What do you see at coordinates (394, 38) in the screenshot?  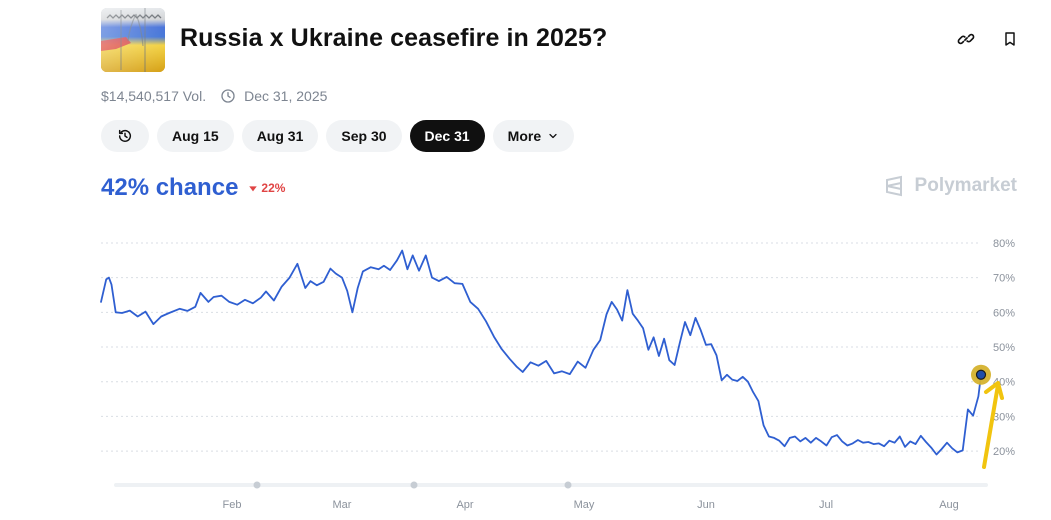 I see `page-title: Russia x Ukraine ceasefire in 2025?` at bounding box center [394, 38].